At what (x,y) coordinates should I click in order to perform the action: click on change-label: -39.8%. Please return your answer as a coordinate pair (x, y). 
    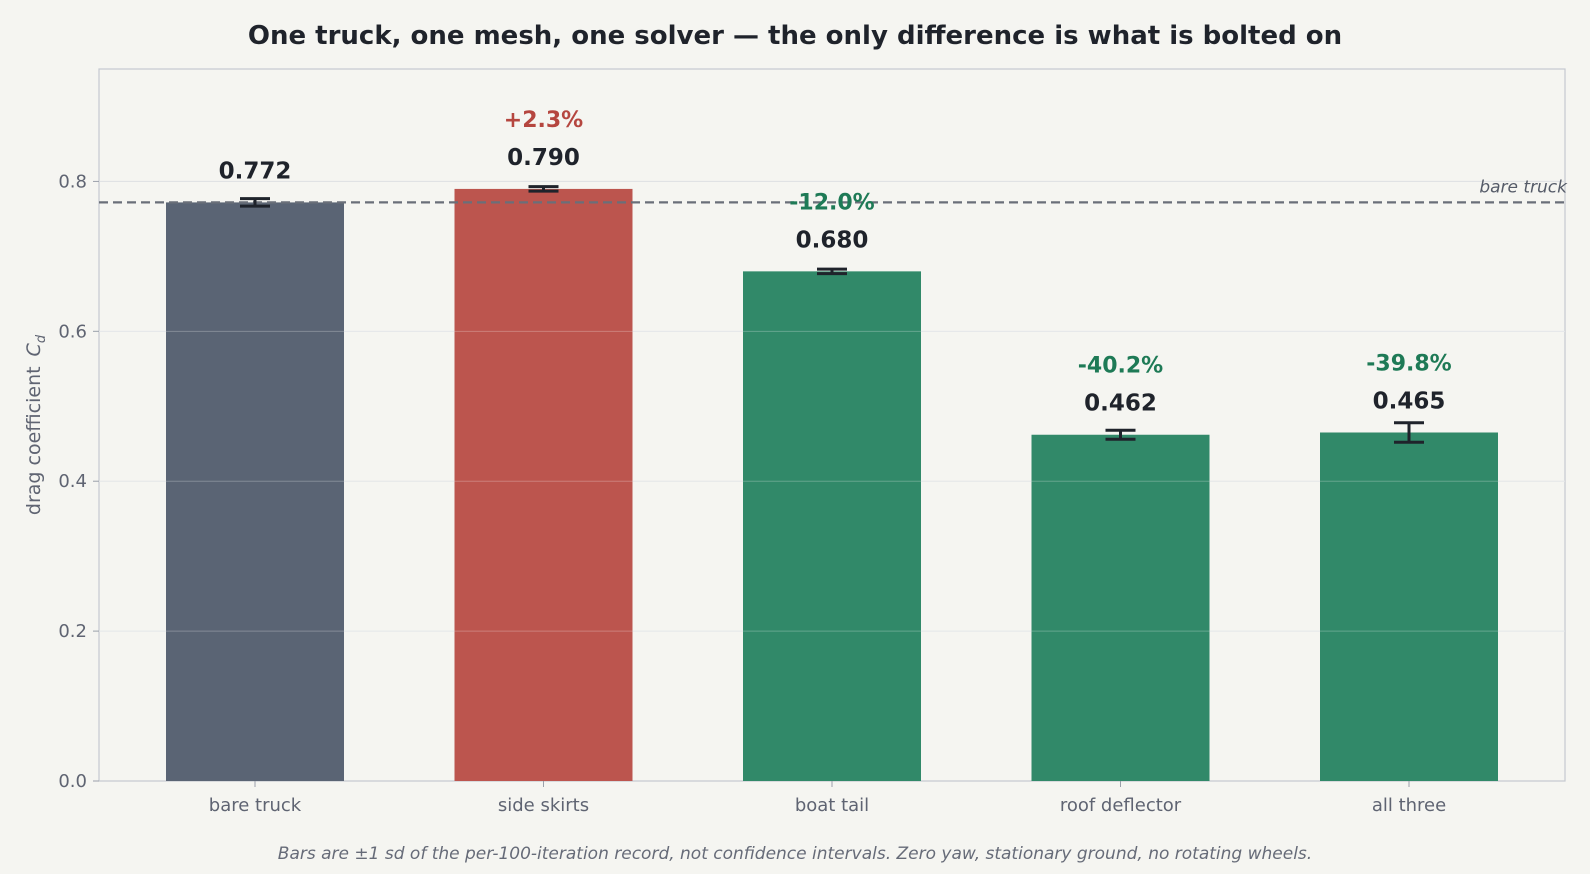
    Looking at the image, I should click on (1408, 363).